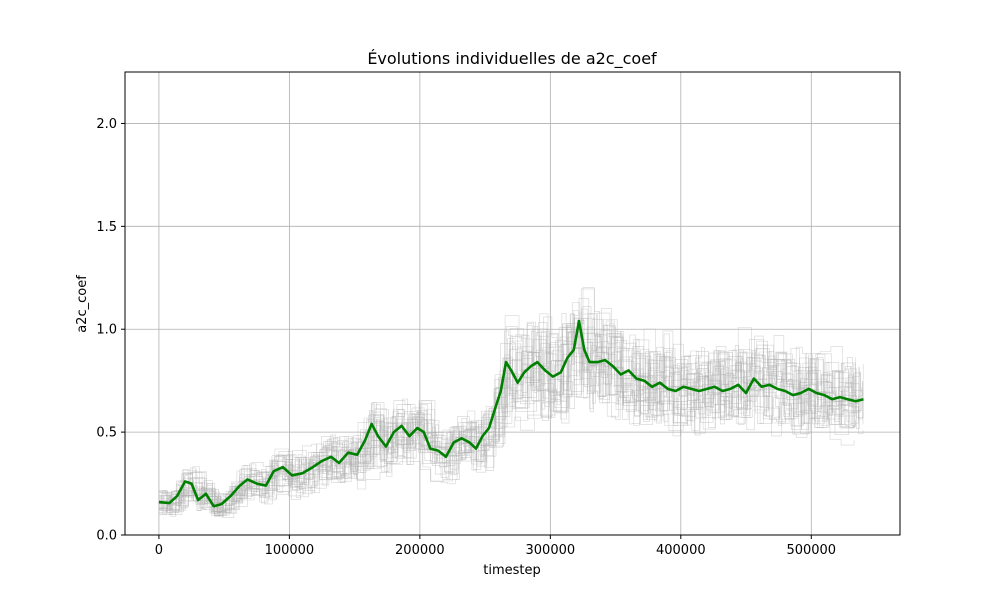  I want to click on y-tick-label: 1.0, so click(106, 330).